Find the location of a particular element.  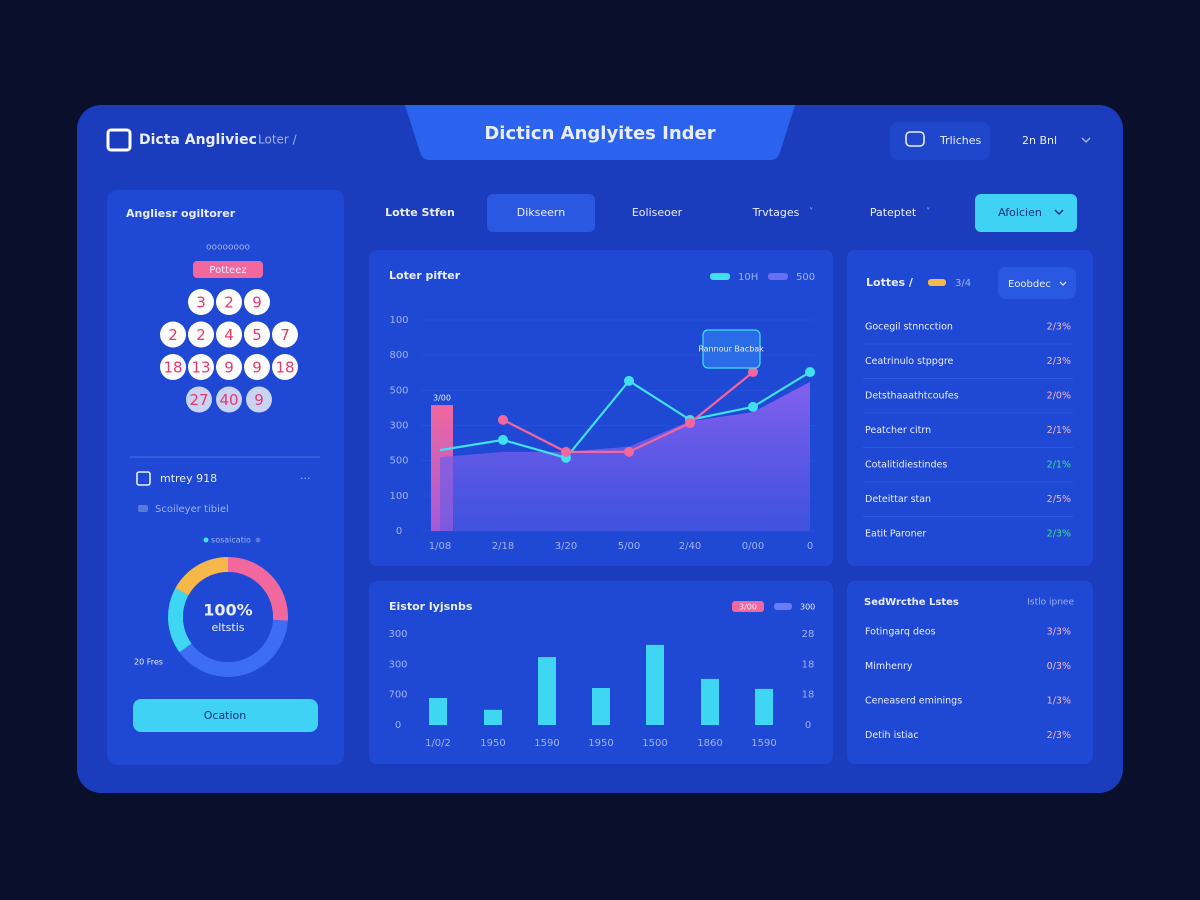

top-list-title: Lottes / is located at coordinates (890, 282).